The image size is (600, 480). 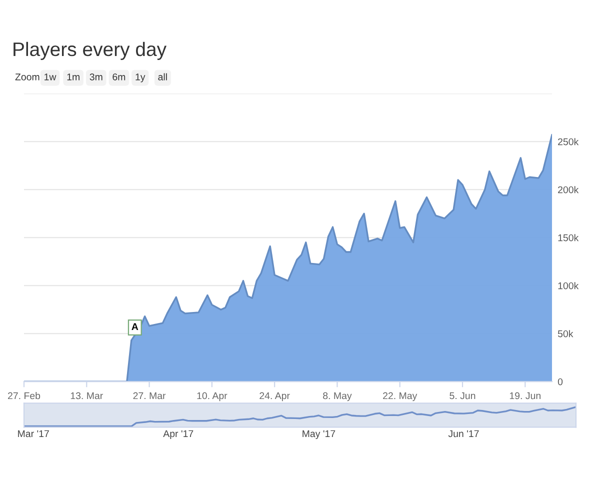 I want to click on text: all, so click(x=162, y=76).